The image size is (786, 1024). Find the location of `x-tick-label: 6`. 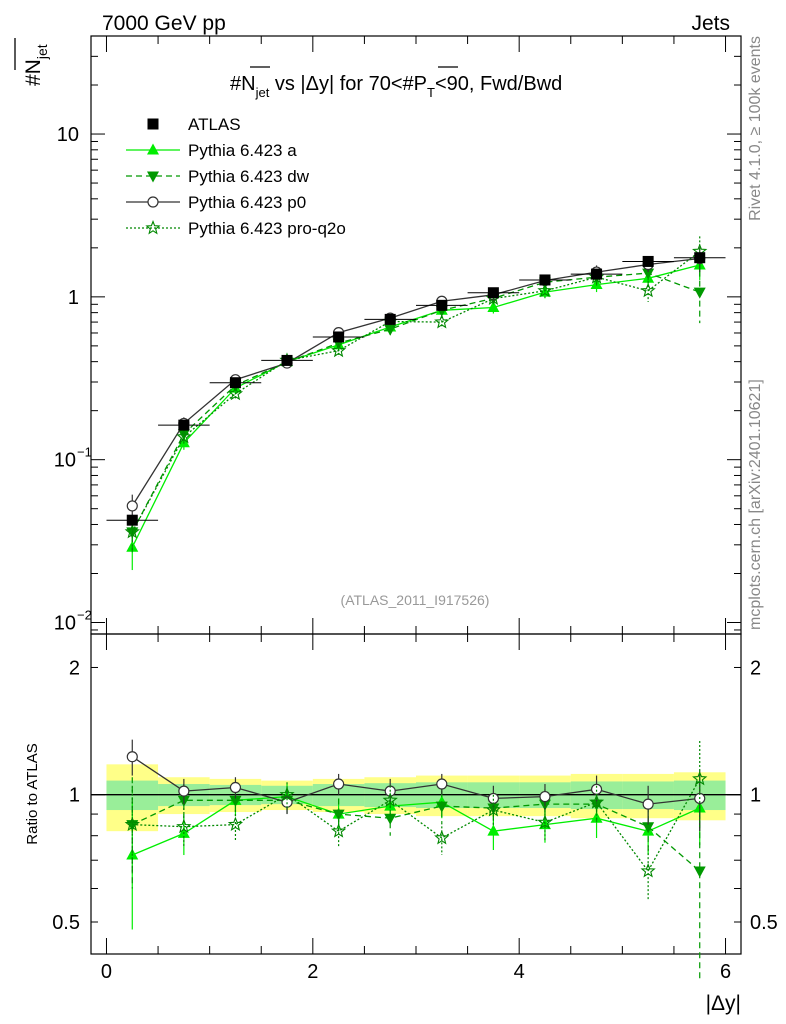

x-tick-label: 6 is located at coordinates (725, 972).